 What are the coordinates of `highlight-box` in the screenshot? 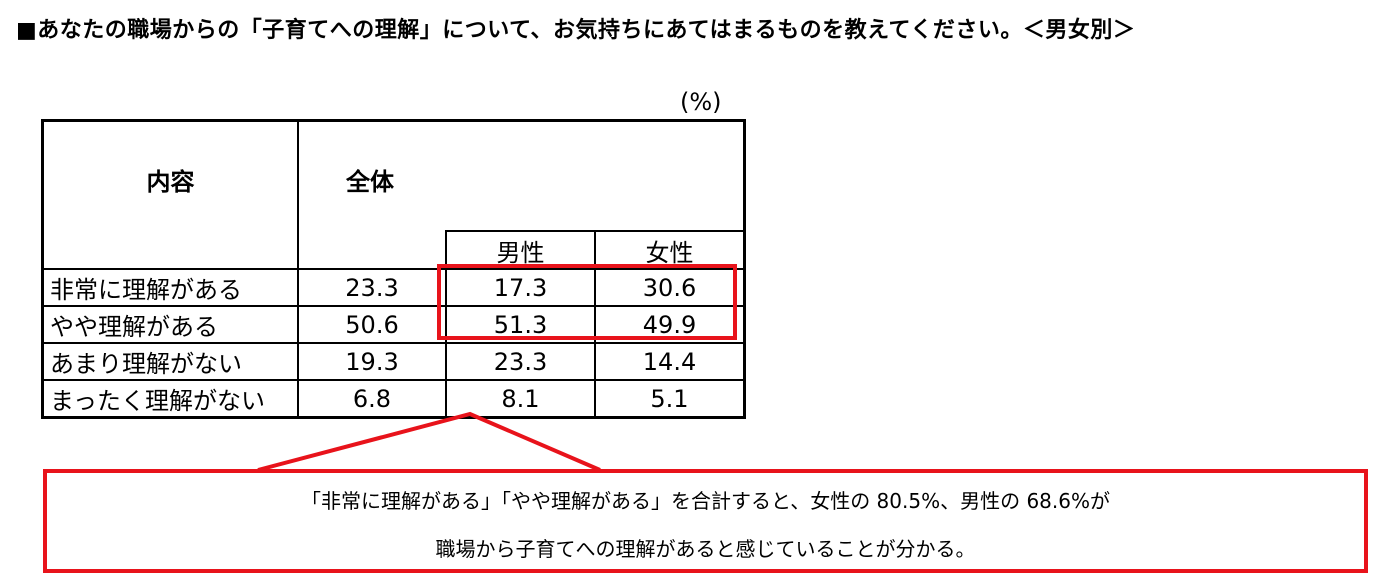 It's located at (587, 302).